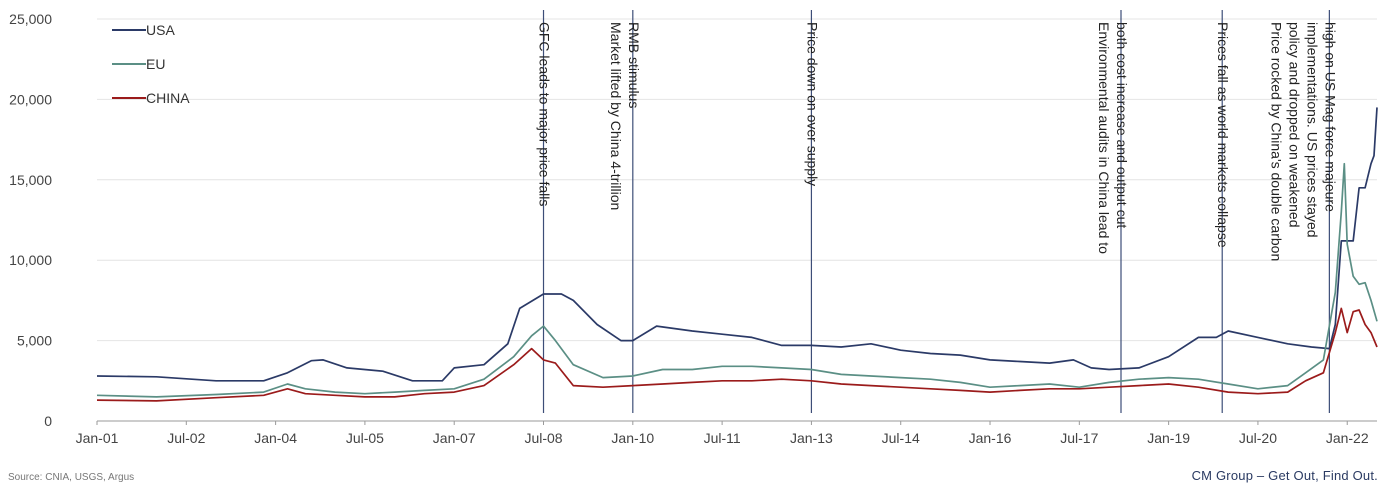 The image size is (1390, 489). What do you see at coordinates (168, 98) in the screenshot?
I see `legend-label: CHINA` at bounding box center [168, 98].